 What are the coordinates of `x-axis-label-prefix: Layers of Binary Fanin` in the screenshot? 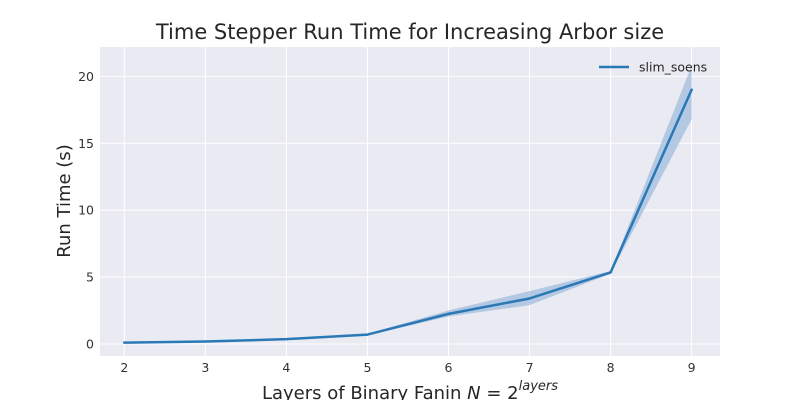 It's located at (364, 391).